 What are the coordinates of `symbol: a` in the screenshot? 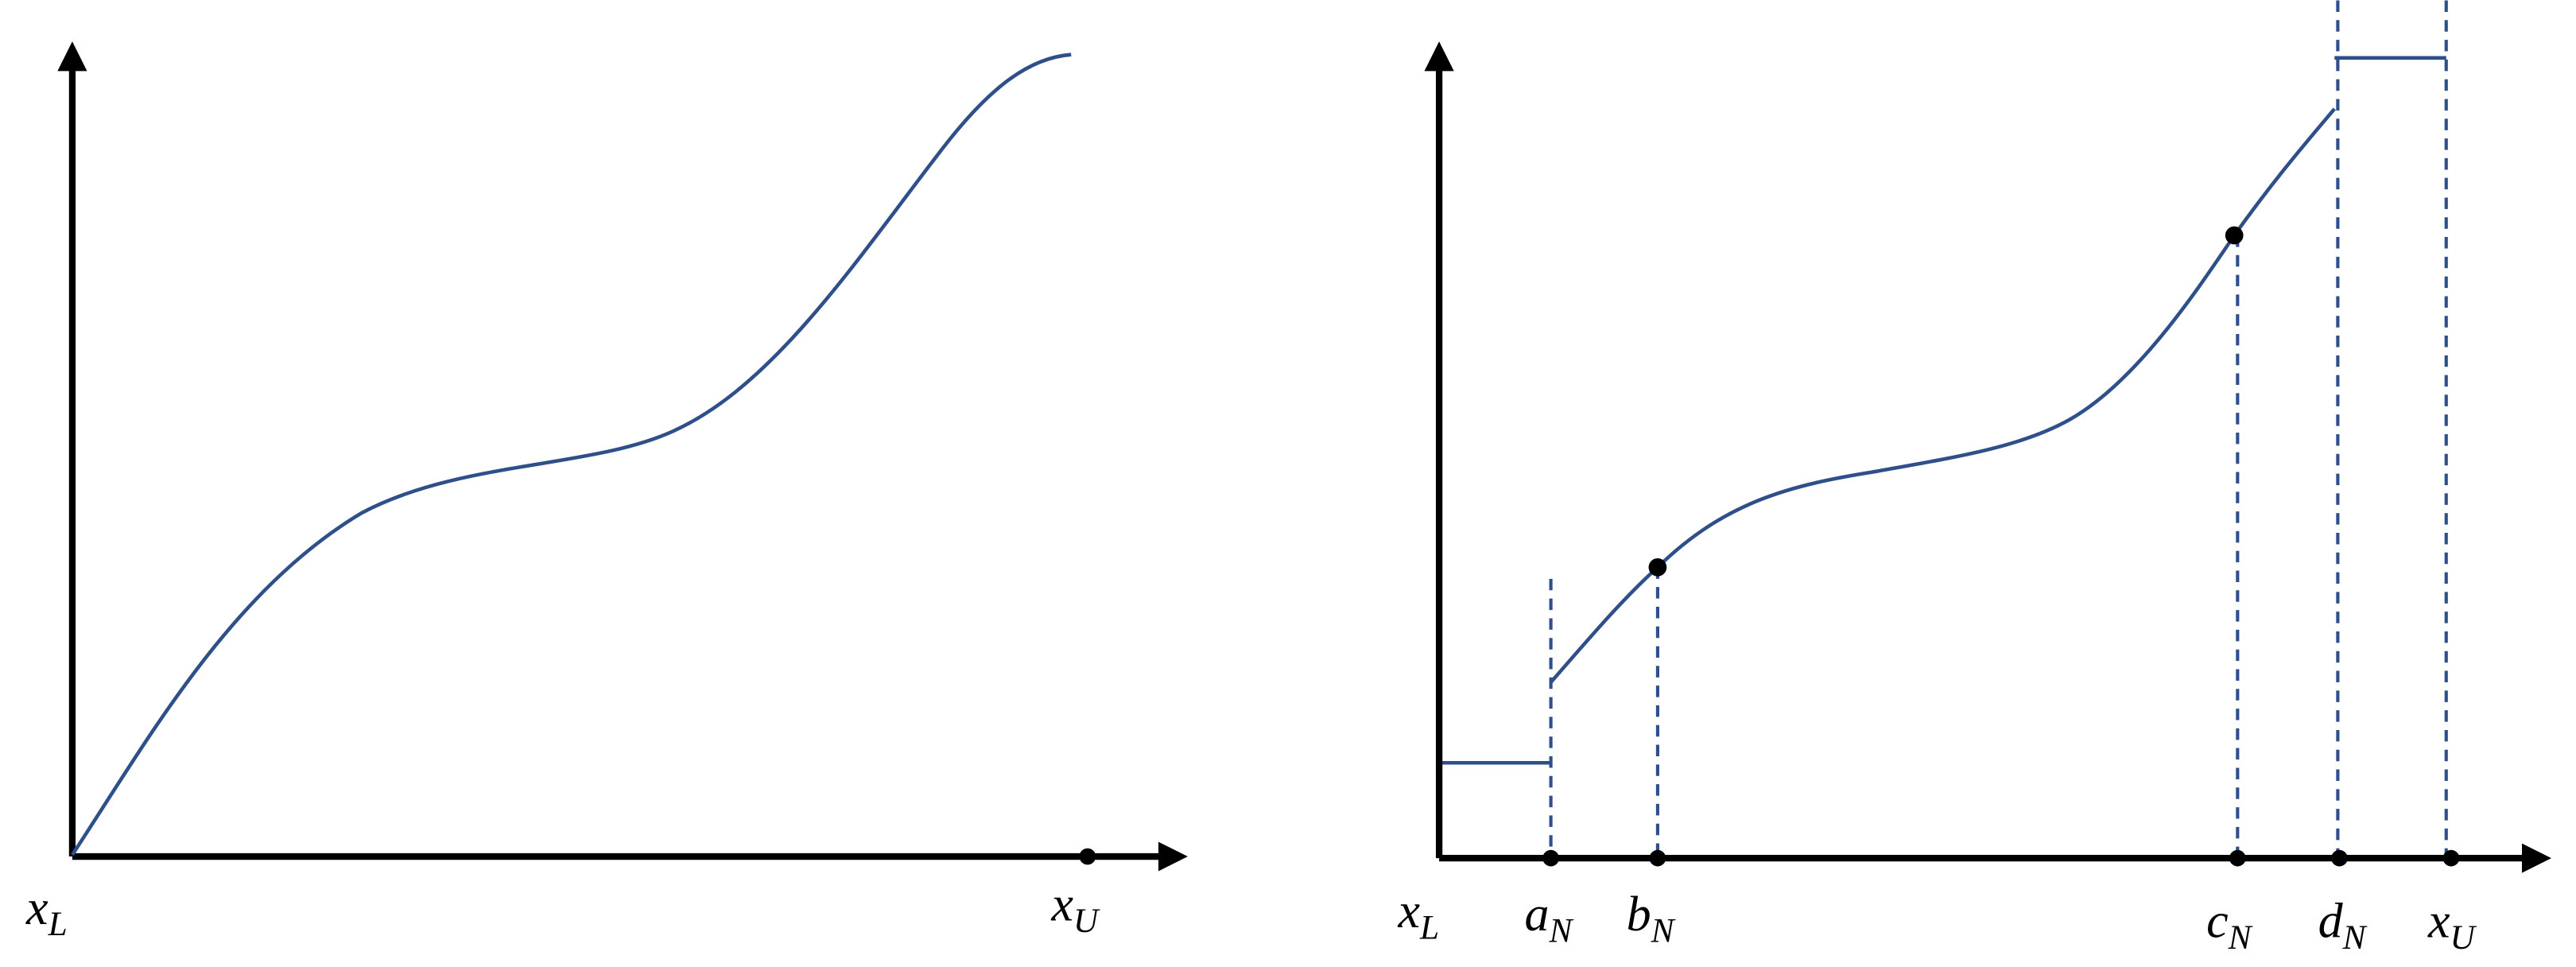 It's located at (1537, 914).